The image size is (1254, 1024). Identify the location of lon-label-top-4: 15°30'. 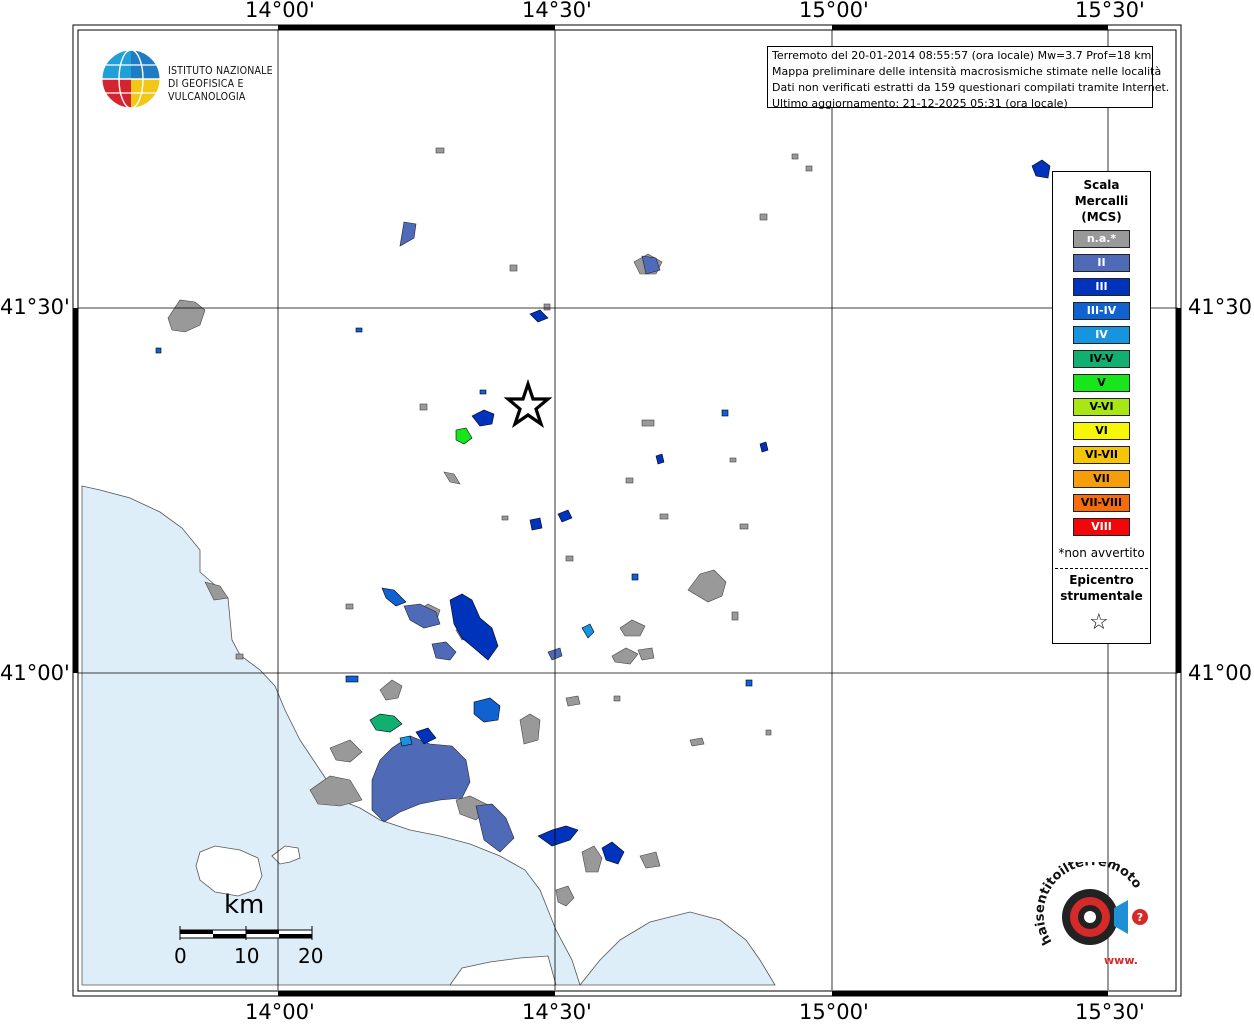
(1110, 11).